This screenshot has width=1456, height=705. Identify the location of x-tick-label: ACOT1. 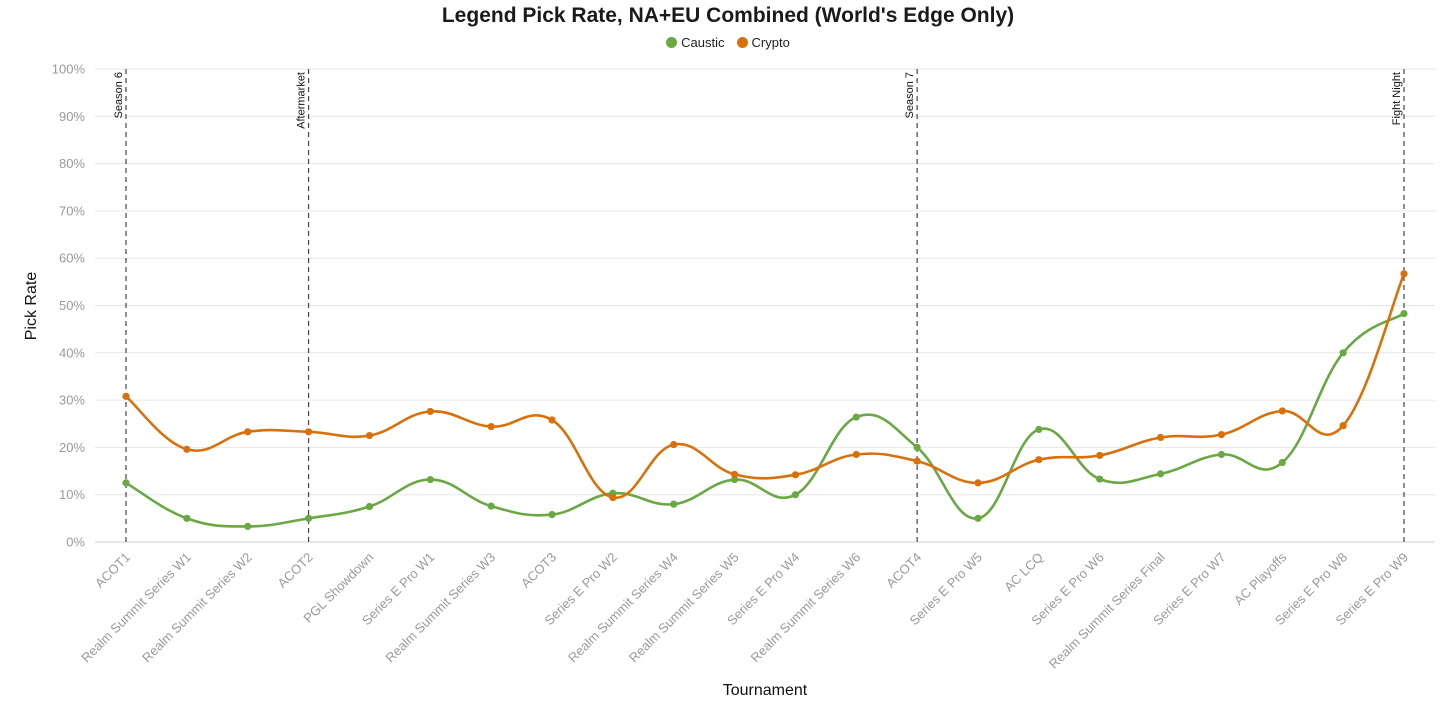
(112, 570).